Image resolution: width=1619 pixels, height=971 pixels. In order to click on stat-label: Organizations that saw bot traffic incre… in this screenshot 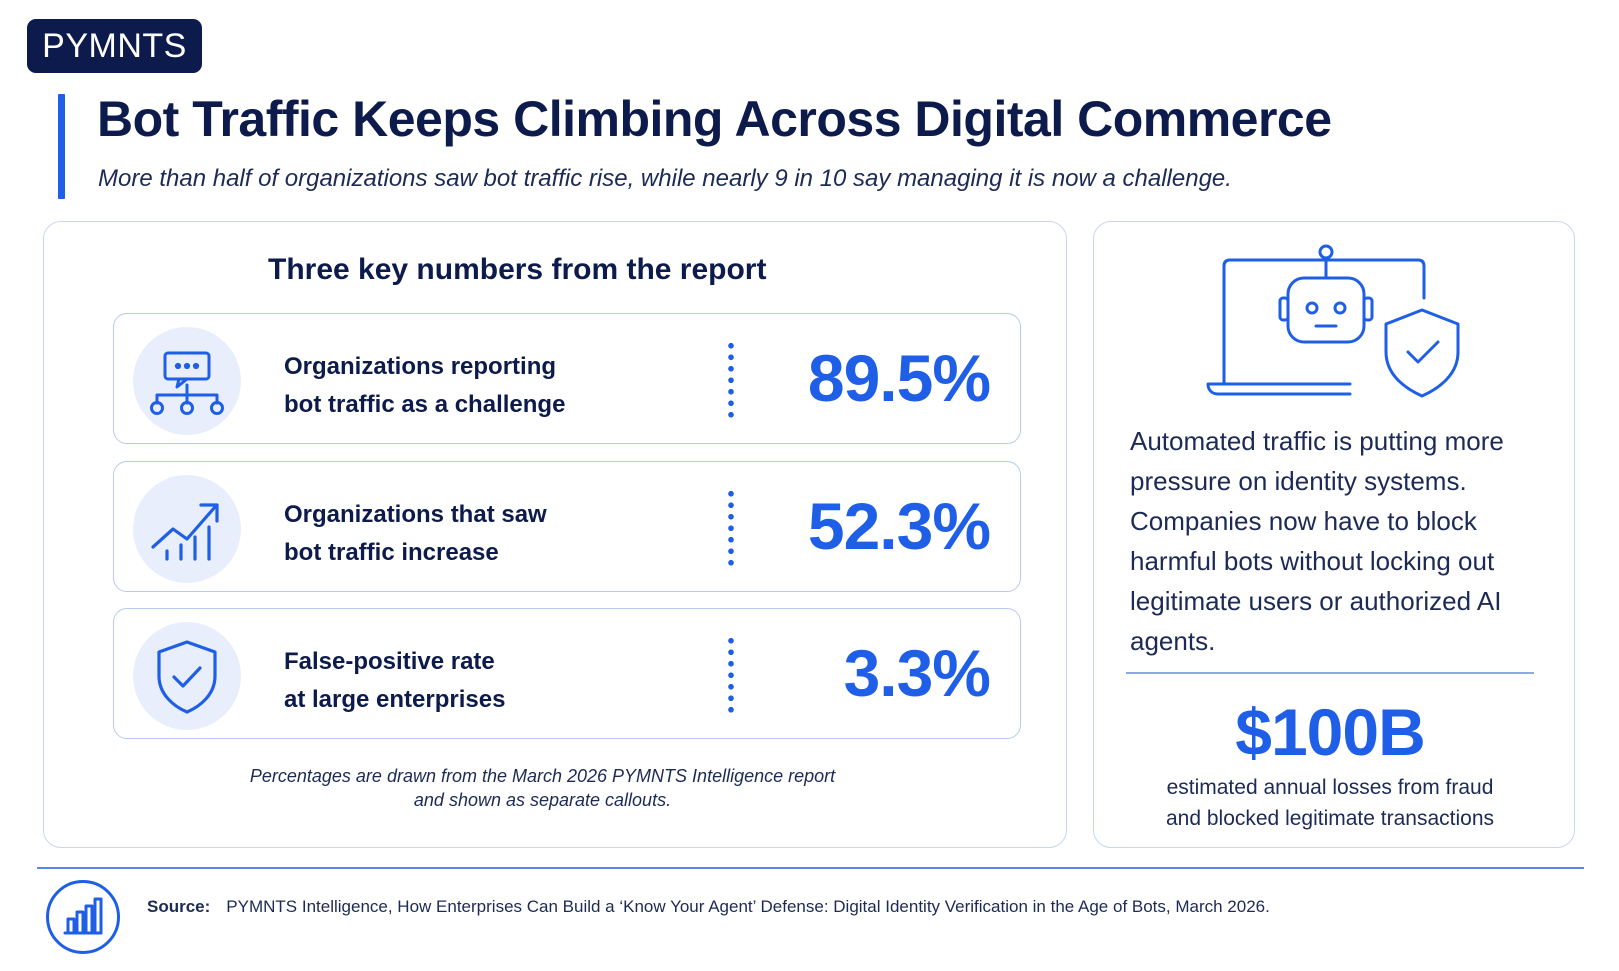, I will do `click(415, 533)`.